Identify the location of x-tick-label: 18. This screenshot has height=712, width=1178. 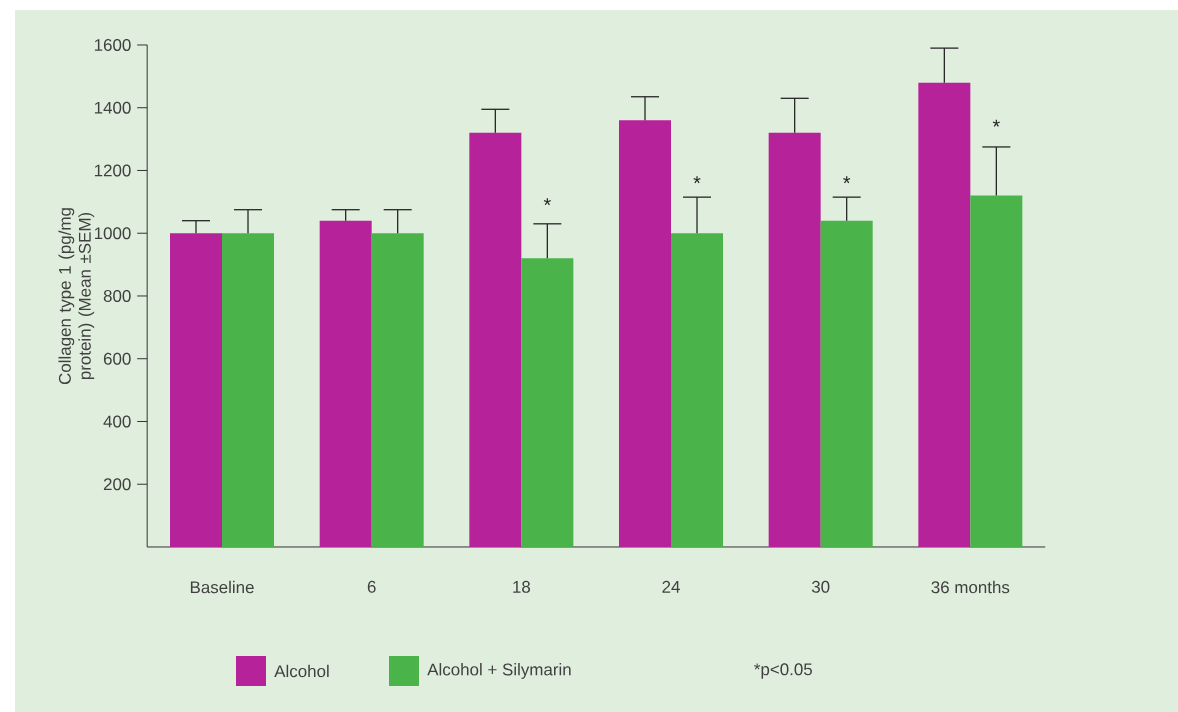
(522, 586).